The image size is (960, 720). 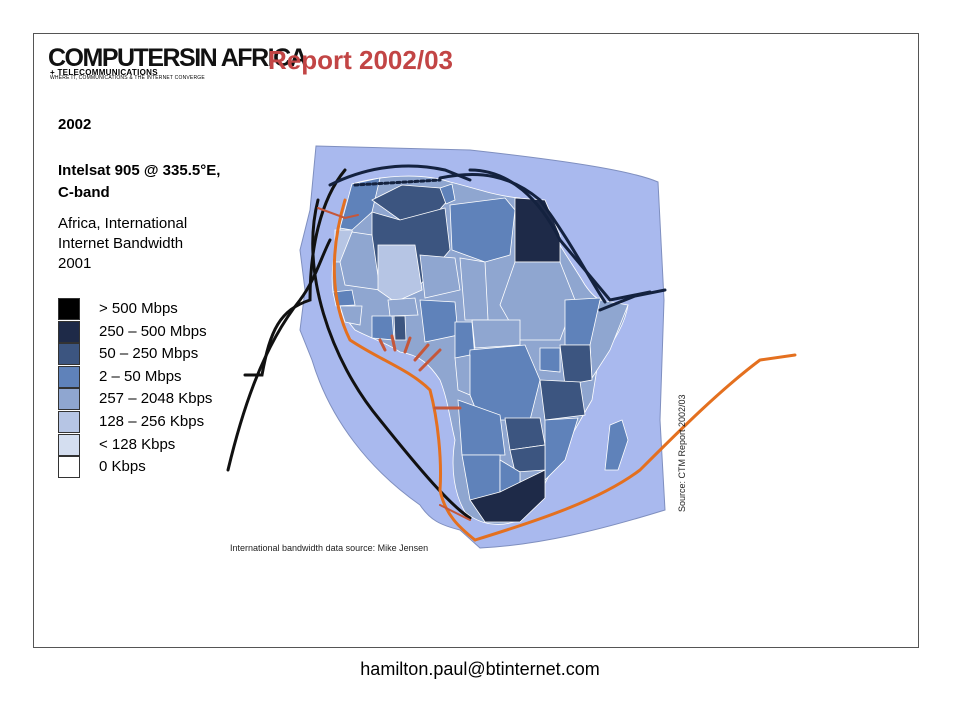 I want to click on legend-item: < 128 Kbps, so click(x=158, y=444).